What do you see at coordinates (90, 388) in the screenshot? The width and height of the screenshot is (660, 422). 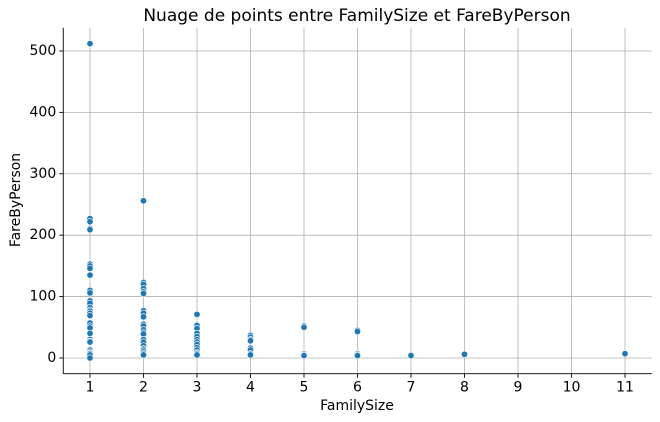 I see `x-tick-label: 1` at bounding box center [90, 388].